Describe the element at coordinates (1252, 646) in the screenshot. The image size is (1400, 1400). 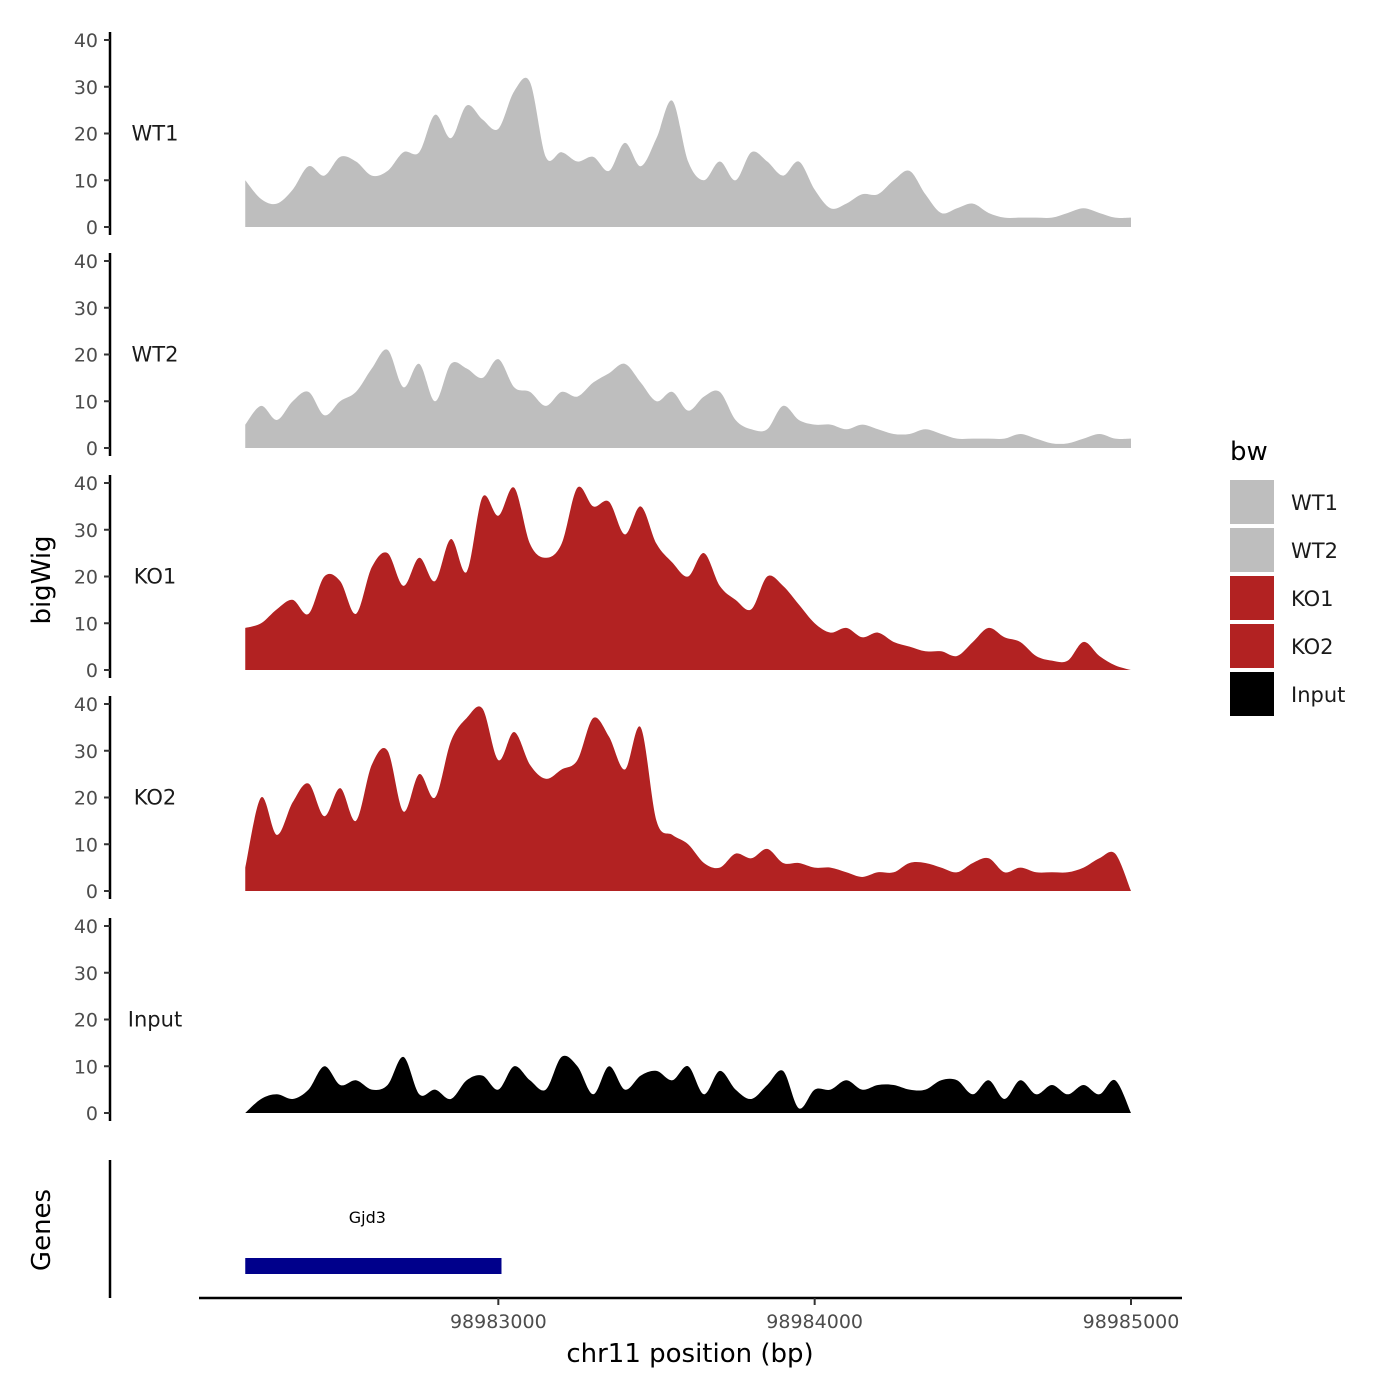
I see `legend-key-ko2` at that location.